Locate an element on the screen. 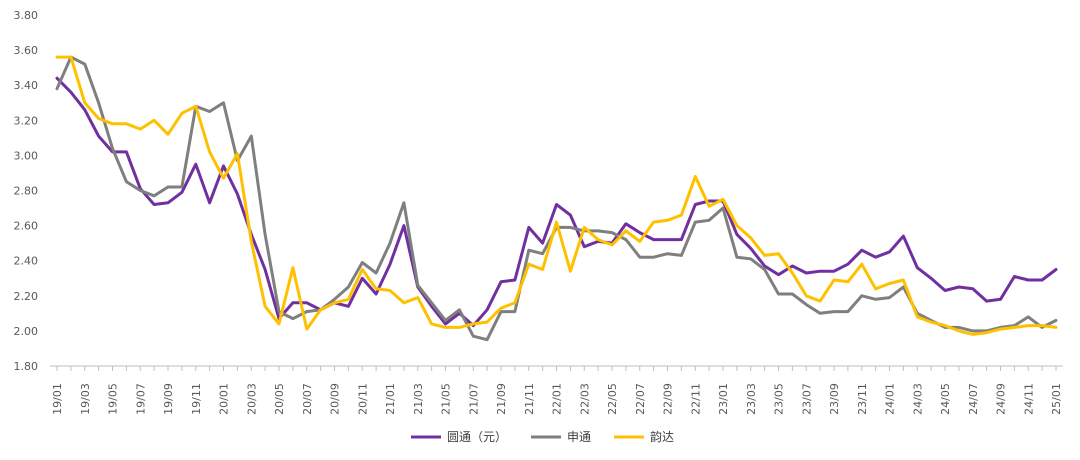 Image resolution: width=1080 pixels, height=460 pixels. x-tick-label: 21/07 is located at coordinates (473, 399).